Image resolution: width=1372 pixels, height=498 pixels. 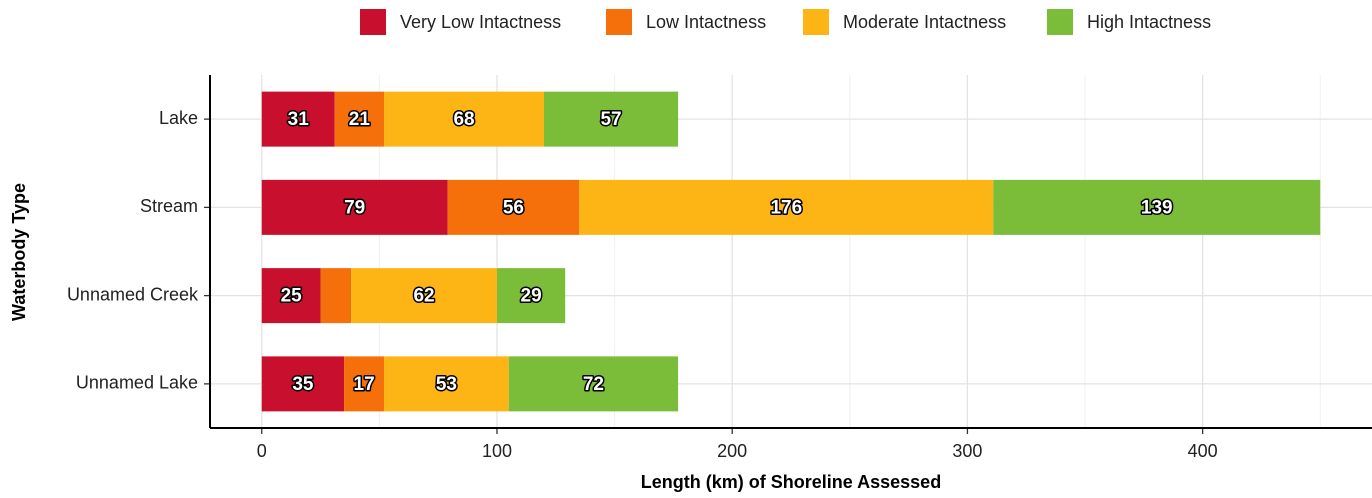 I want to click on y-tick-label: Unnamed Lake, so click(x=137, y=383).